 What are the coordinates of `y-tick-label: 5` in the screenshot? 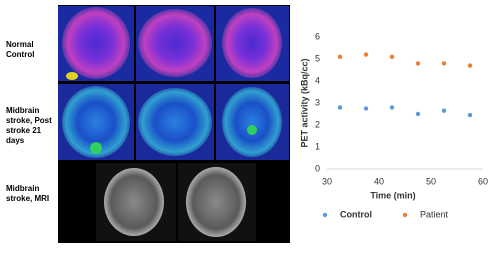 It's located at (317, 58).